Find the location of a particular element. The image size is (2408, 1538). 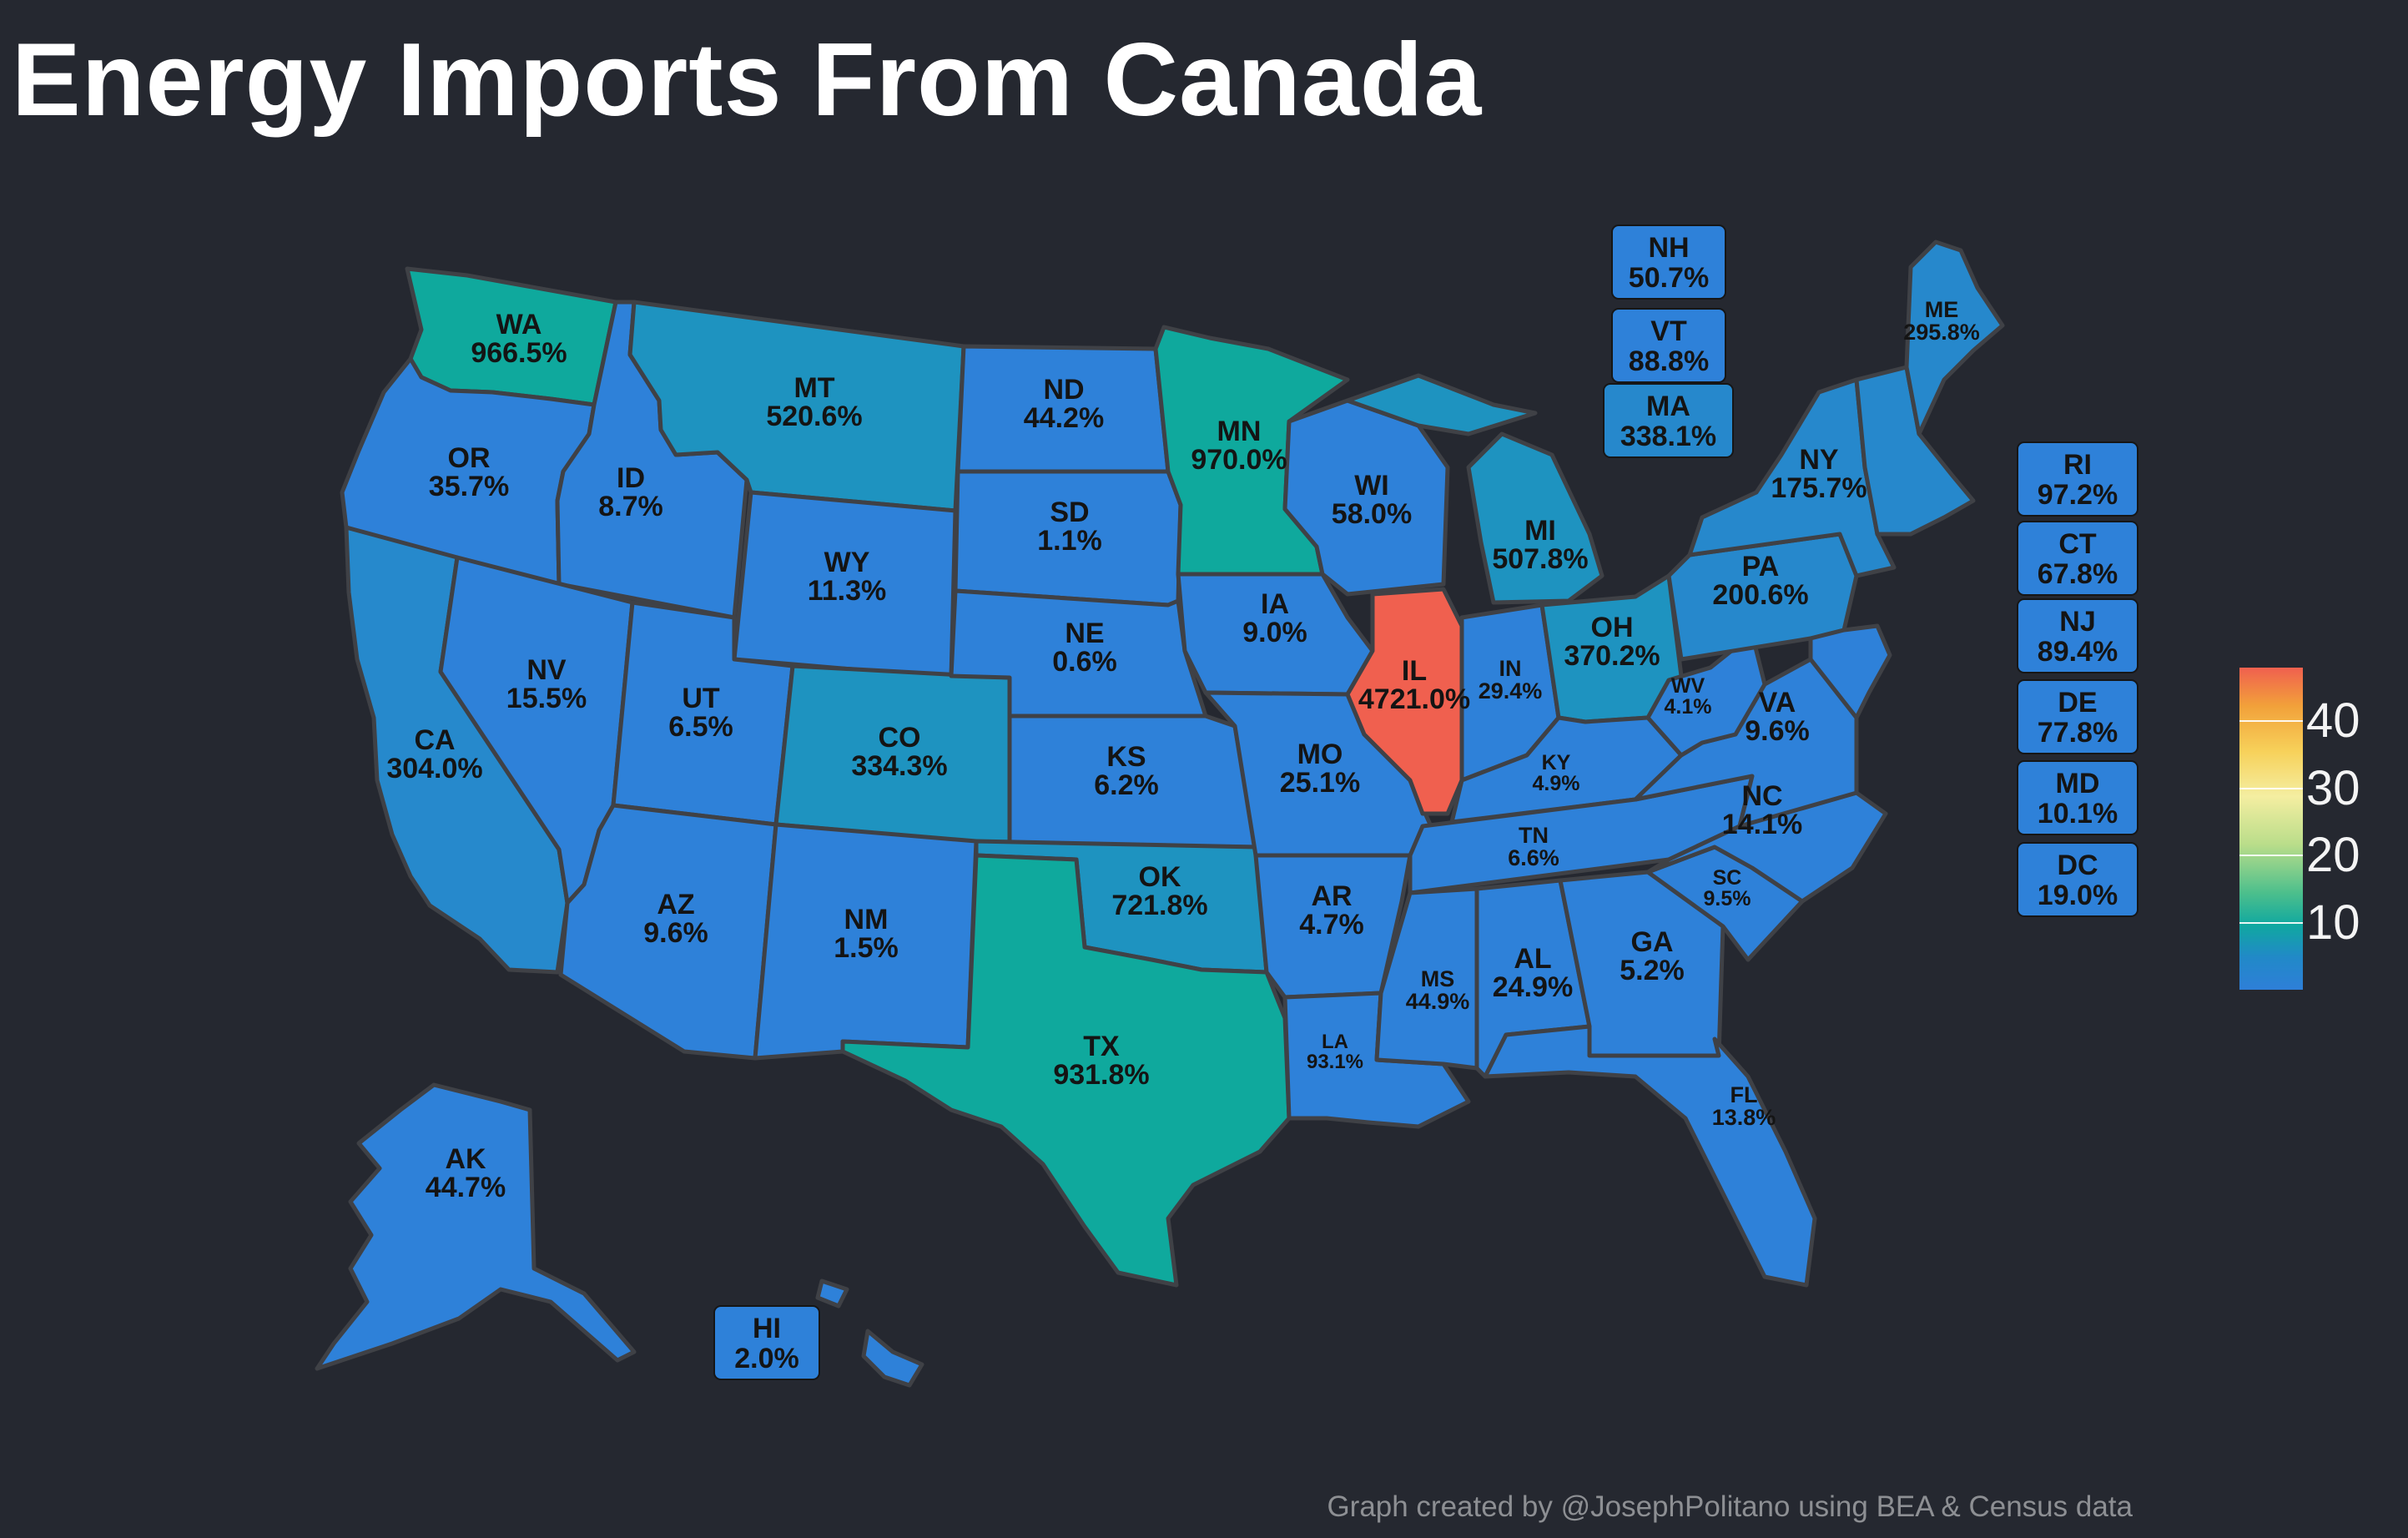

state-abbr-nm: NM is located at coordinates (866, 919).